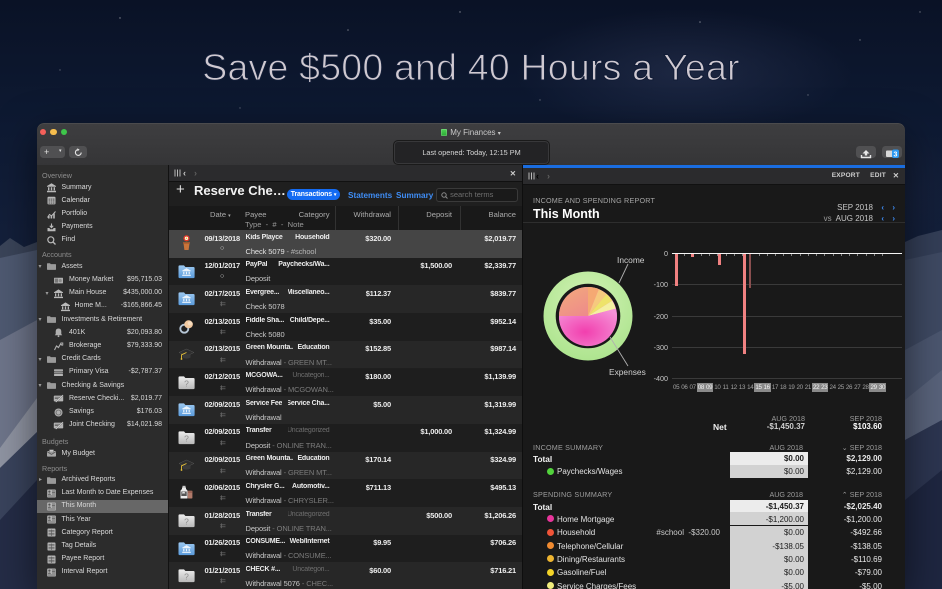 This screenshot has height=589, width=942. What do you see at coordinates (896, 154) in the screenshot?
I see `svg-text: 3` at bounding box center [896, 154].